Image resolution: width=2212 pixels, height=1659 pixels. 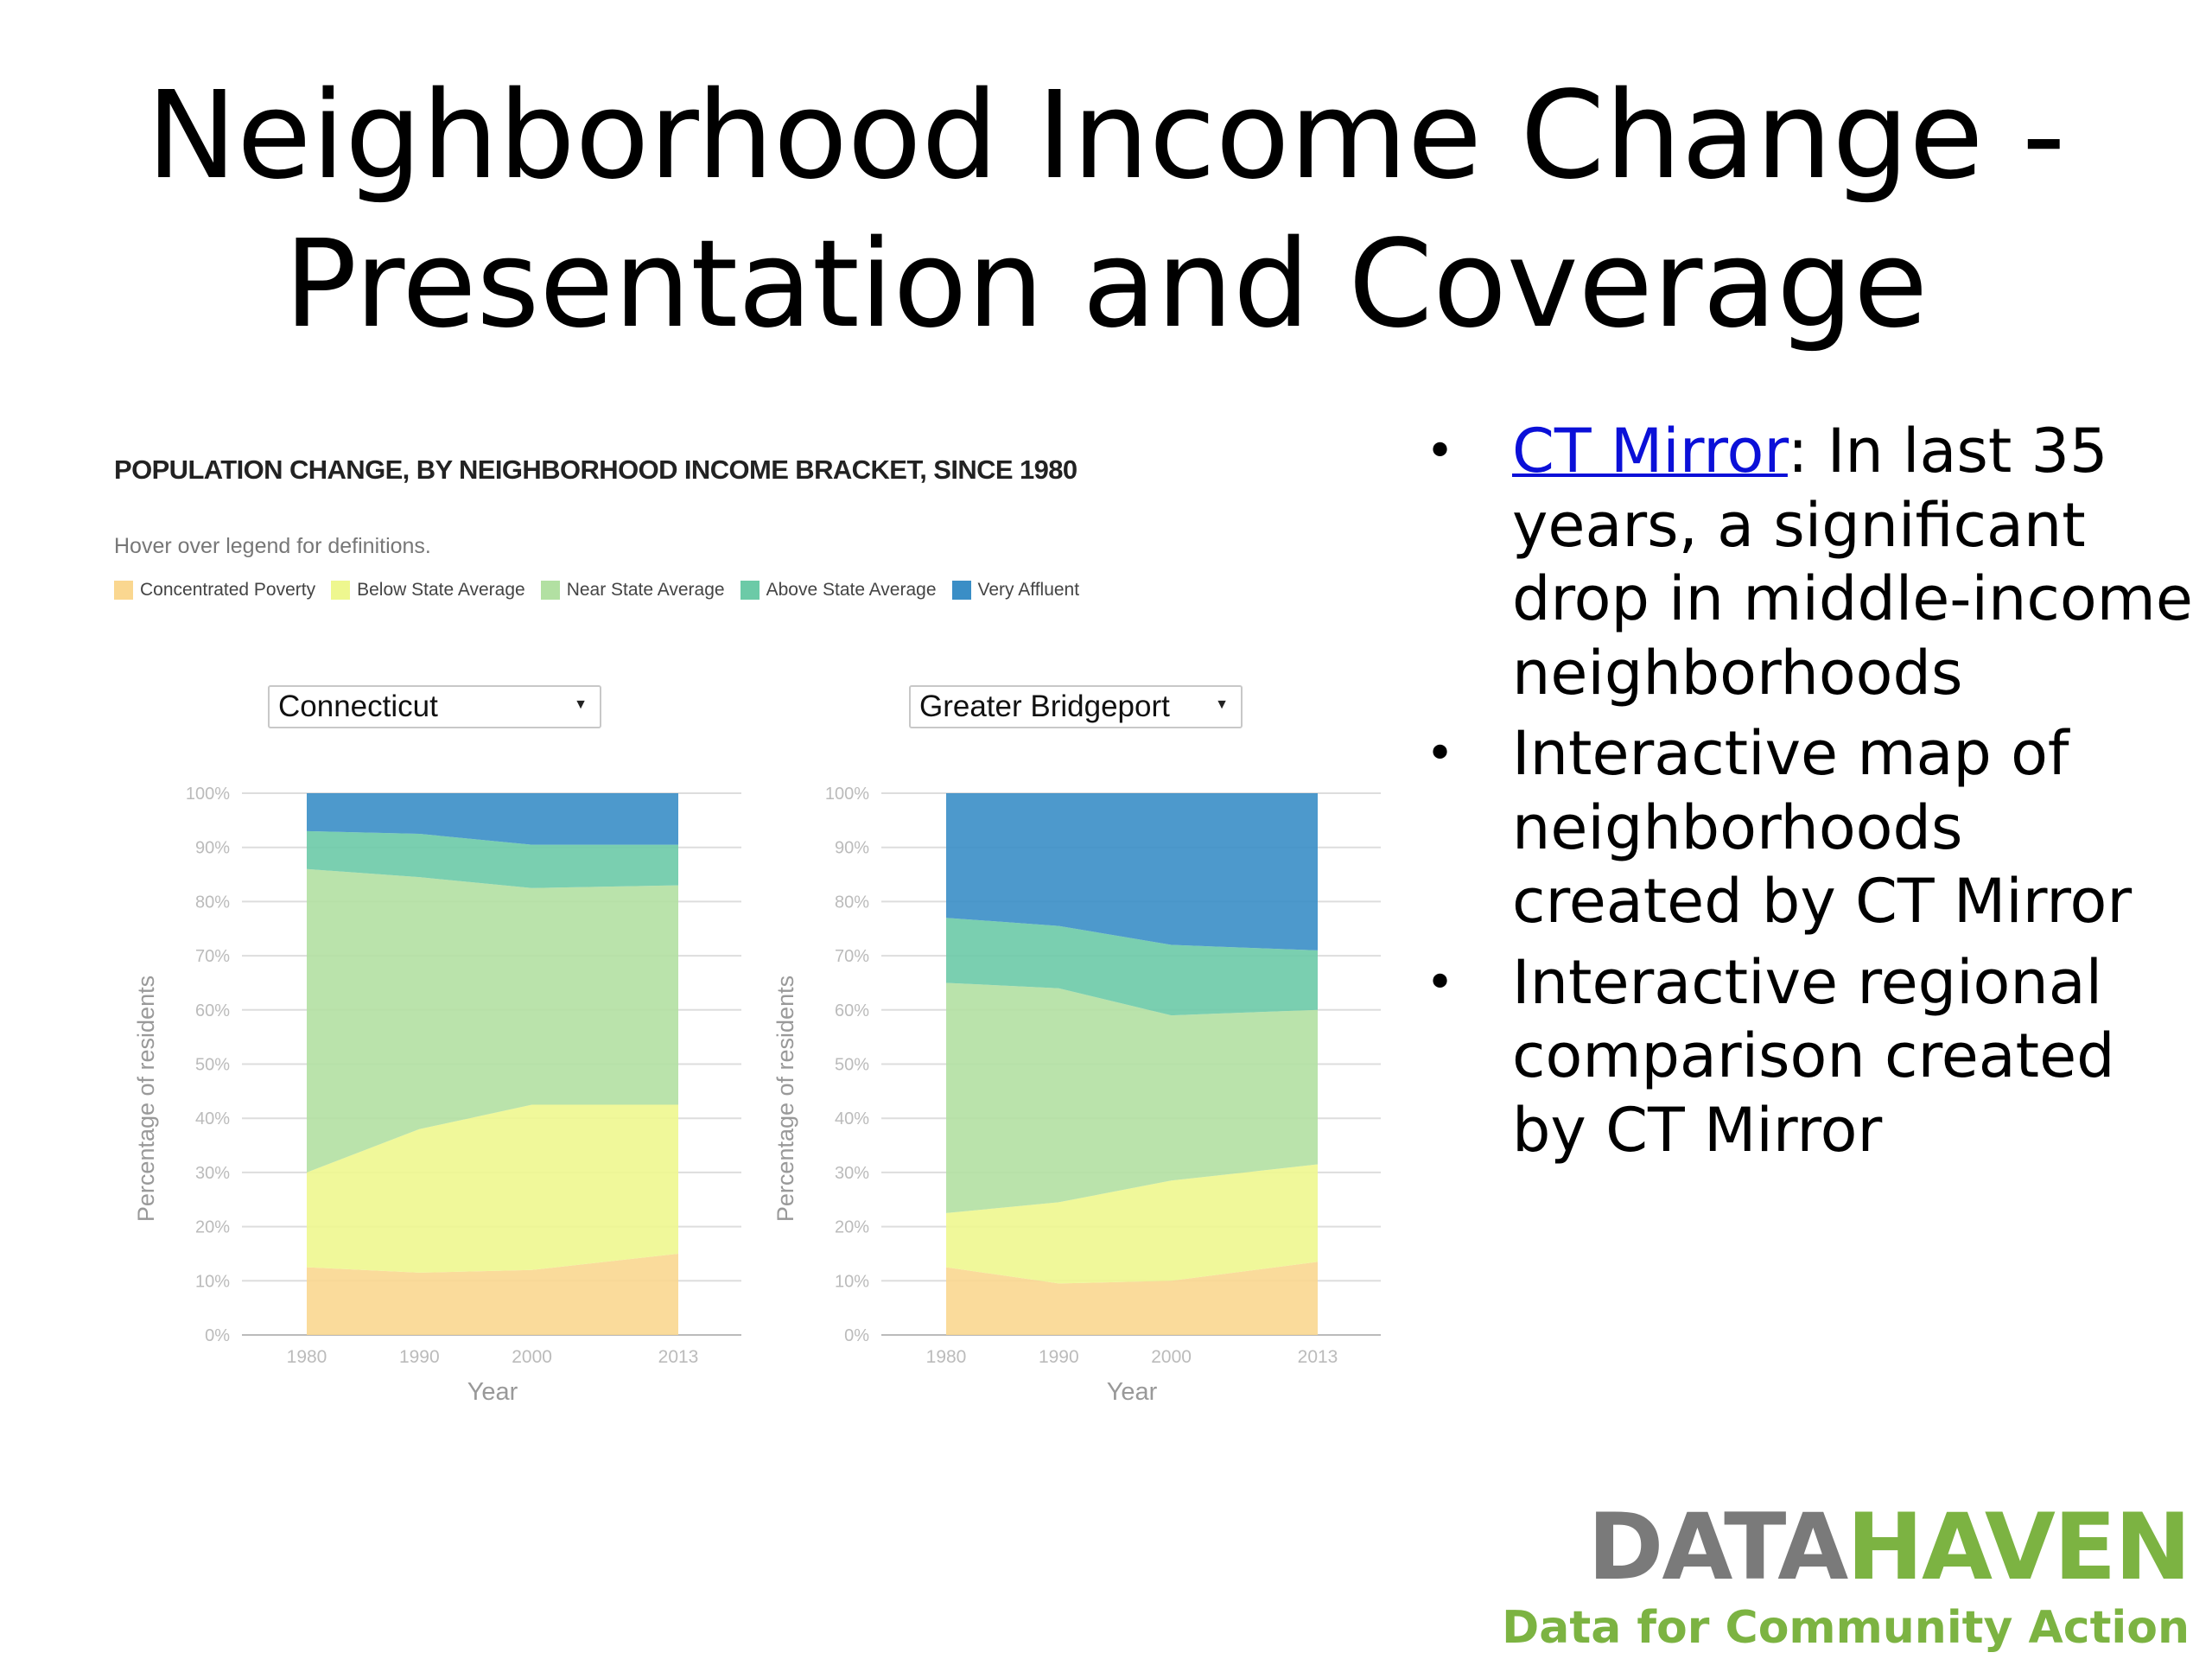 What do you see at coordinates (1028, 590) in the screenshot?
I see `legend-label: Very Affluent` at bounding box center [1028, 590].